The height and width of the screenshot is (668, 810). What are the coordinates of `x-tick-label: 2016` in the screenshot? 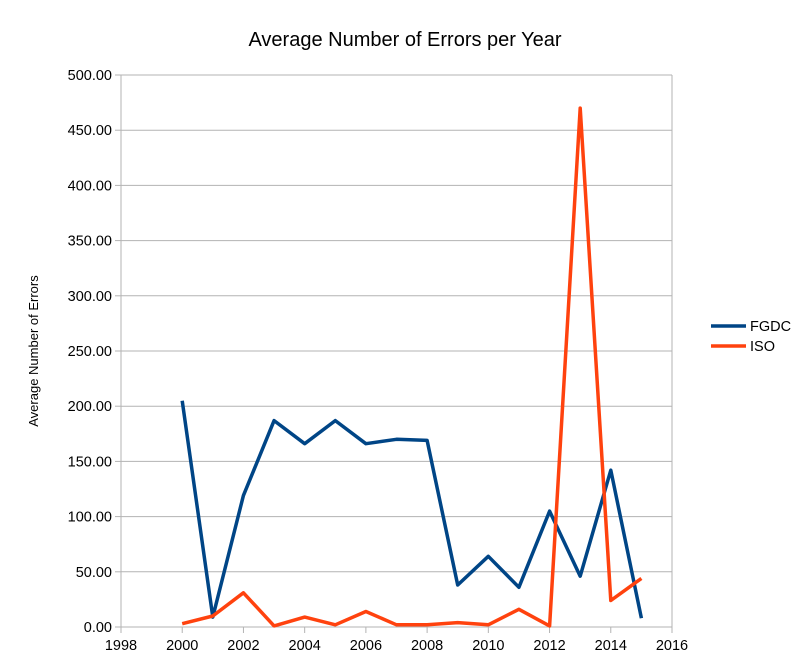 It's located at (672, 646).